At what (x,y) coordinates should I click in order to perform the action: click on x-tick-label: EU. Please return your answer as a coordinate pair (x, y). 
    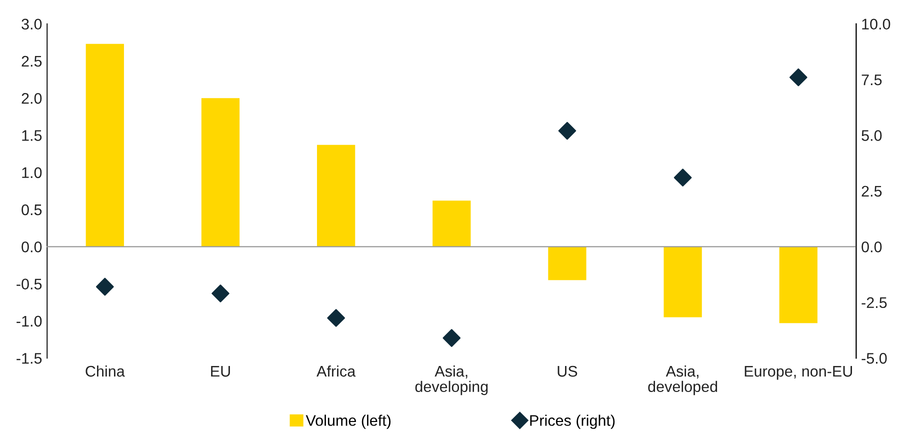
    Looking at the image, I should click on (220, 371).